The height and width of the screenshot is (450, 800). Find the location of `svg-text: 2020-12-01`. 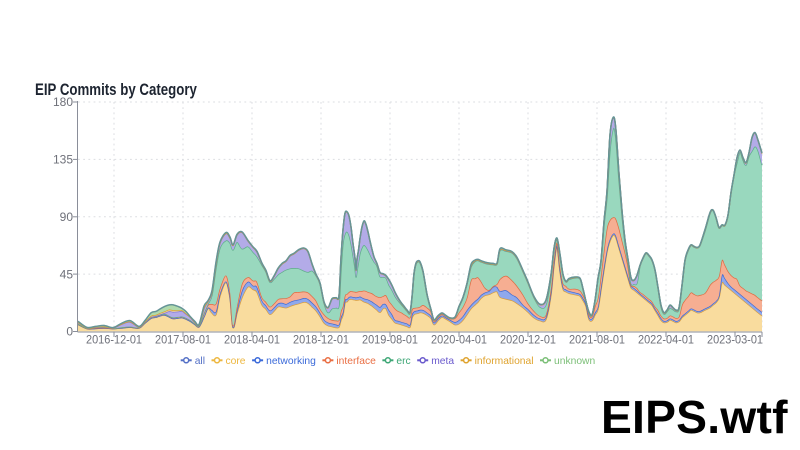

svg-text: 2020-12-01 is located at coordinates (528, 340).